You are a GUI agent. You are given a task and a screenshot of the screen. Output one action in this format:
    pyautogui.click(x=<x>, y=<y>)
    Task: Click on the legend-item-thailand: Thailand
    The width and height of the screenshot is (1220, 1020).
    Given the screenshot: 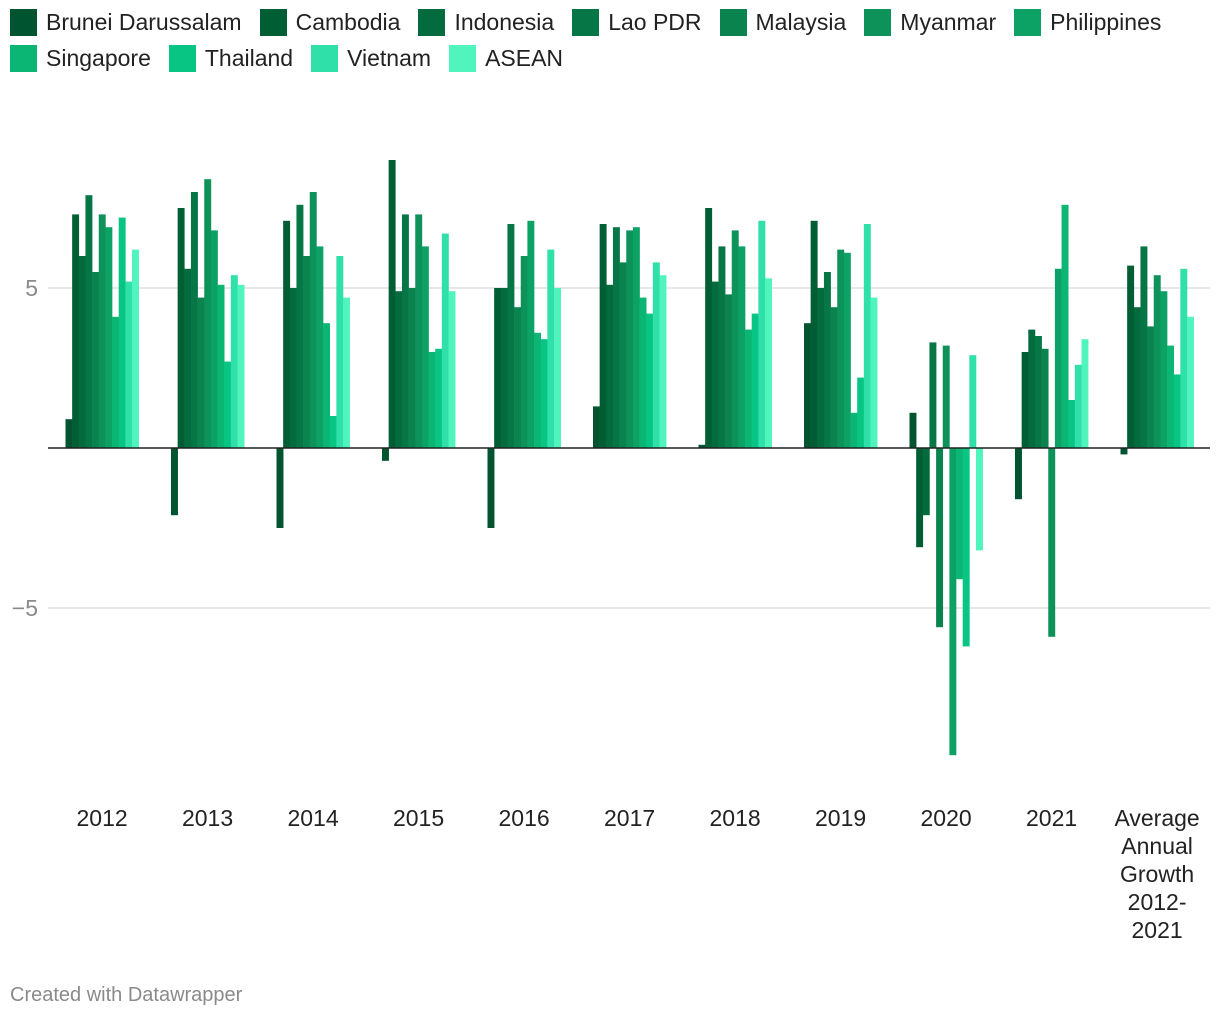 What is the action you would take?
    pyautogui.click(x=230, y=58)
    